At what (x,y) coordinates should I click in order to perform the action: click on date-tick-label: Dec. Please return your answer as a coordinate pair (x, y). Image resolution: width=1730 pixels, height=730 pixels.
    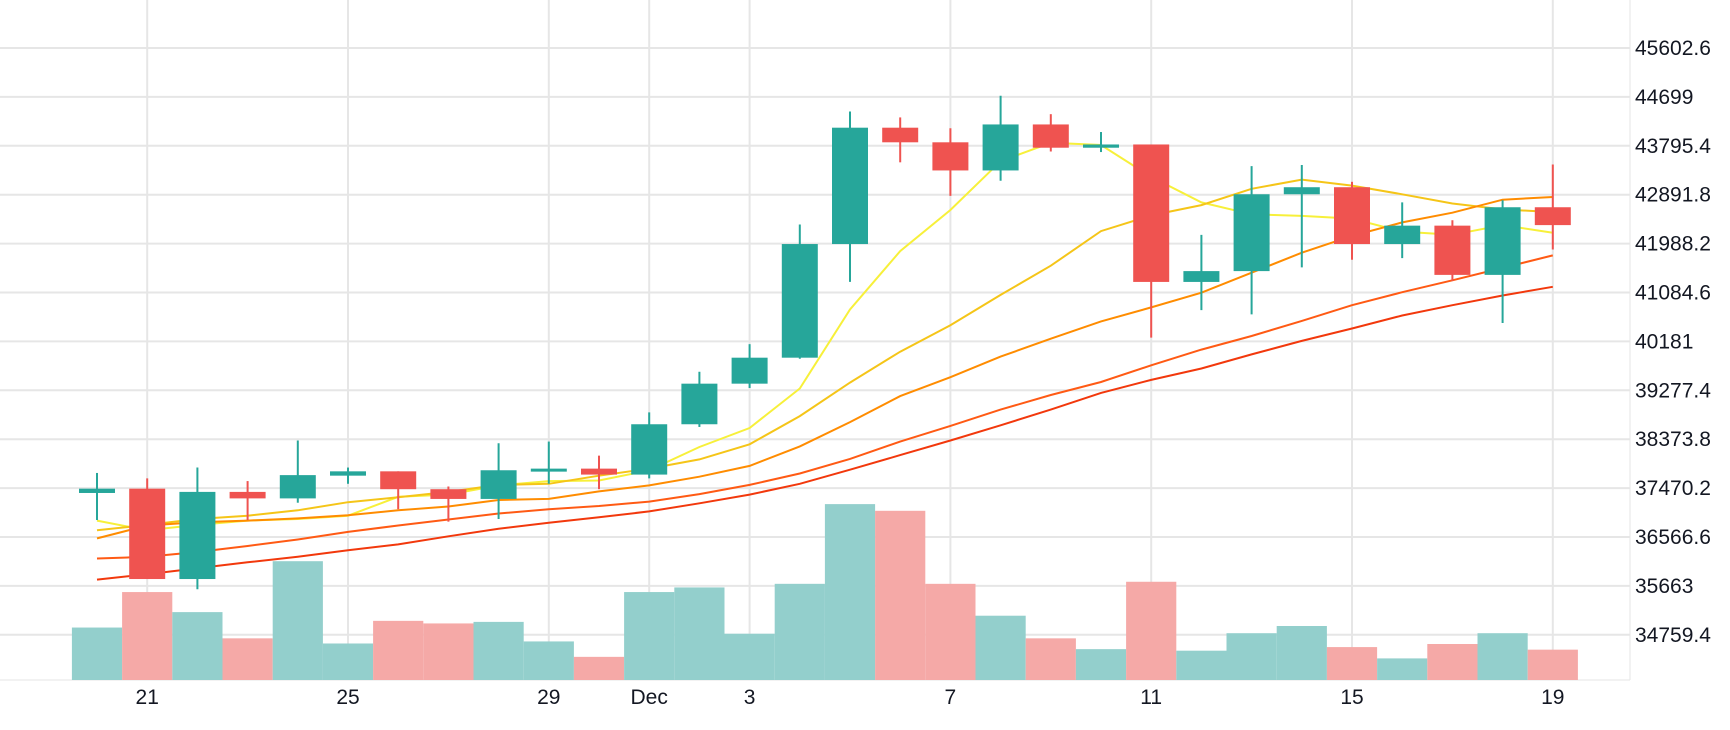
    Looking at the image, I should click on (649, 697).